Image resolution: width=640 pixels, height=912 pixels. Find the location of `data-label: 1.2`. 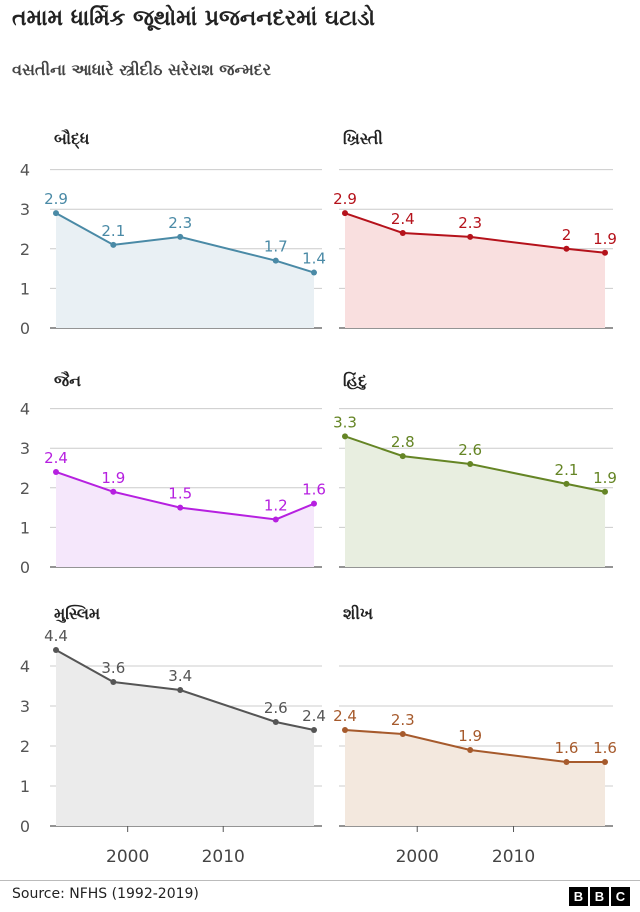

data-label: 1.2 is located at coordinates (276, 505).